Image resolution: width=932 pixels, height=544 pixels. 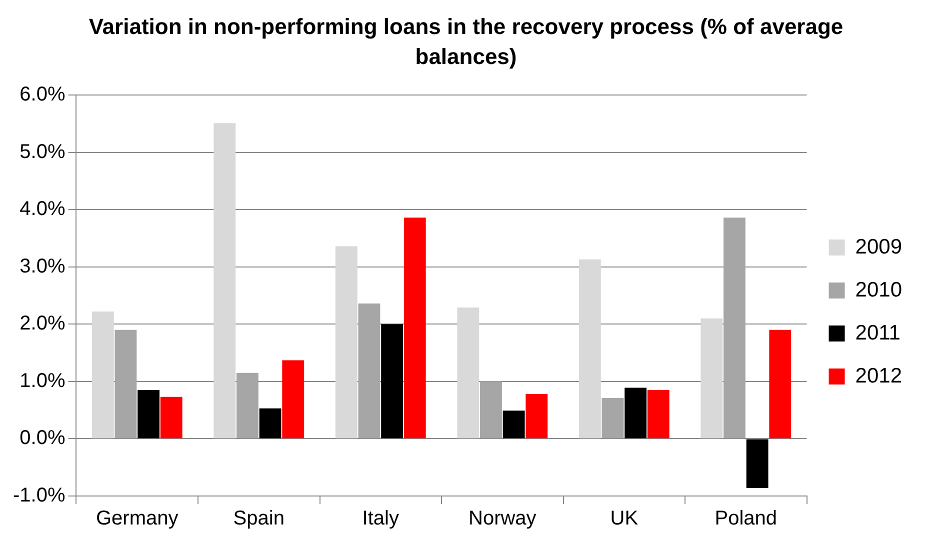 What do you see at coordinates (43, 323) in the screenshot?
I see `y-tick-label: 2.0%` at bounding box center [43, 323].